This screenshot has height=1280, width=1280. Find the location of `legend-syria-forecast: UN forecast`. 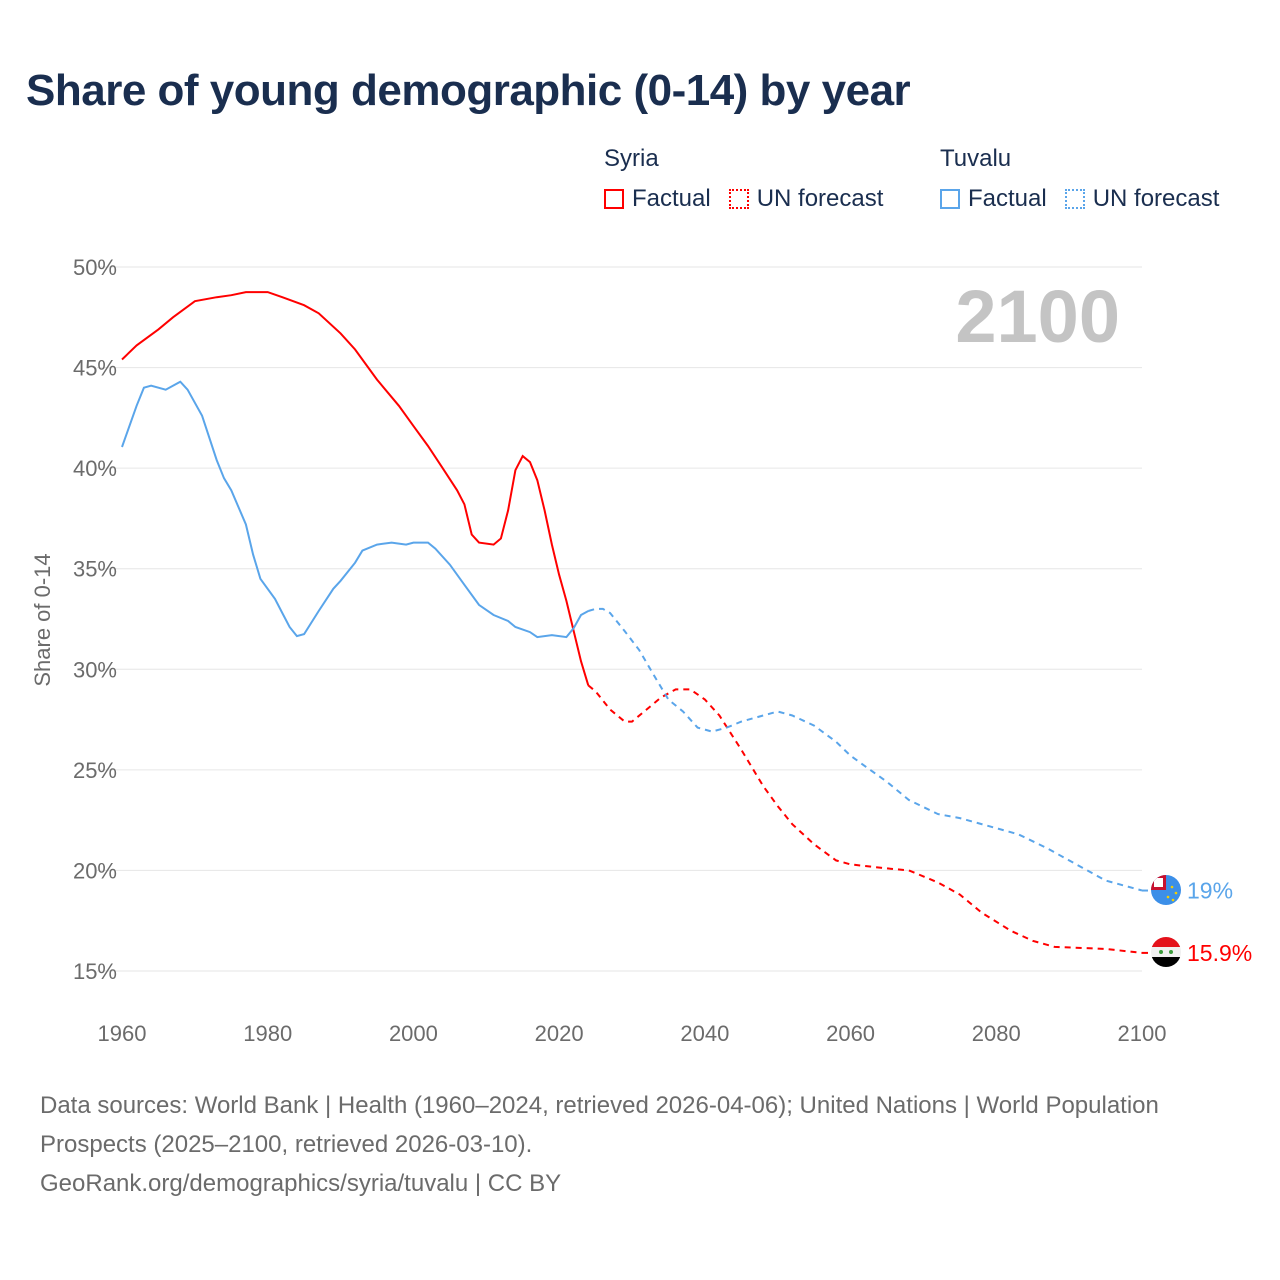

legend-syria-forecast: UN forecast is located at coordinates (806, 199).